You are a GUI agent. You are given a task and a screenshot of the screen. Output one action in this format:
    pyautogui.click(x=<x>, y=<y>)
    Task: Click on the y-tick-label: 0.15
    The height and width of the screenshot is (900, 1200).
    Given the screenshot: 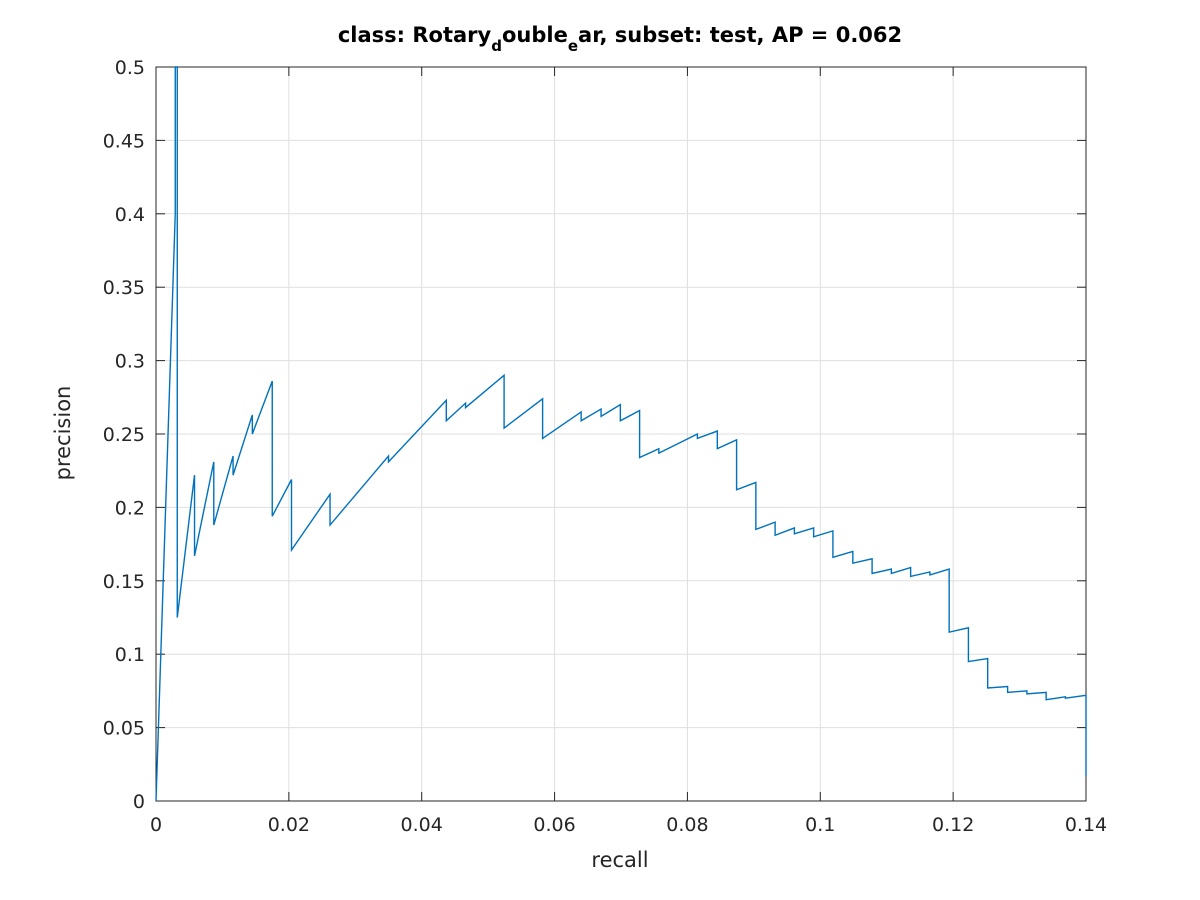 What is the action you would take?
    pyautogui.click(x=124, y=582)
    